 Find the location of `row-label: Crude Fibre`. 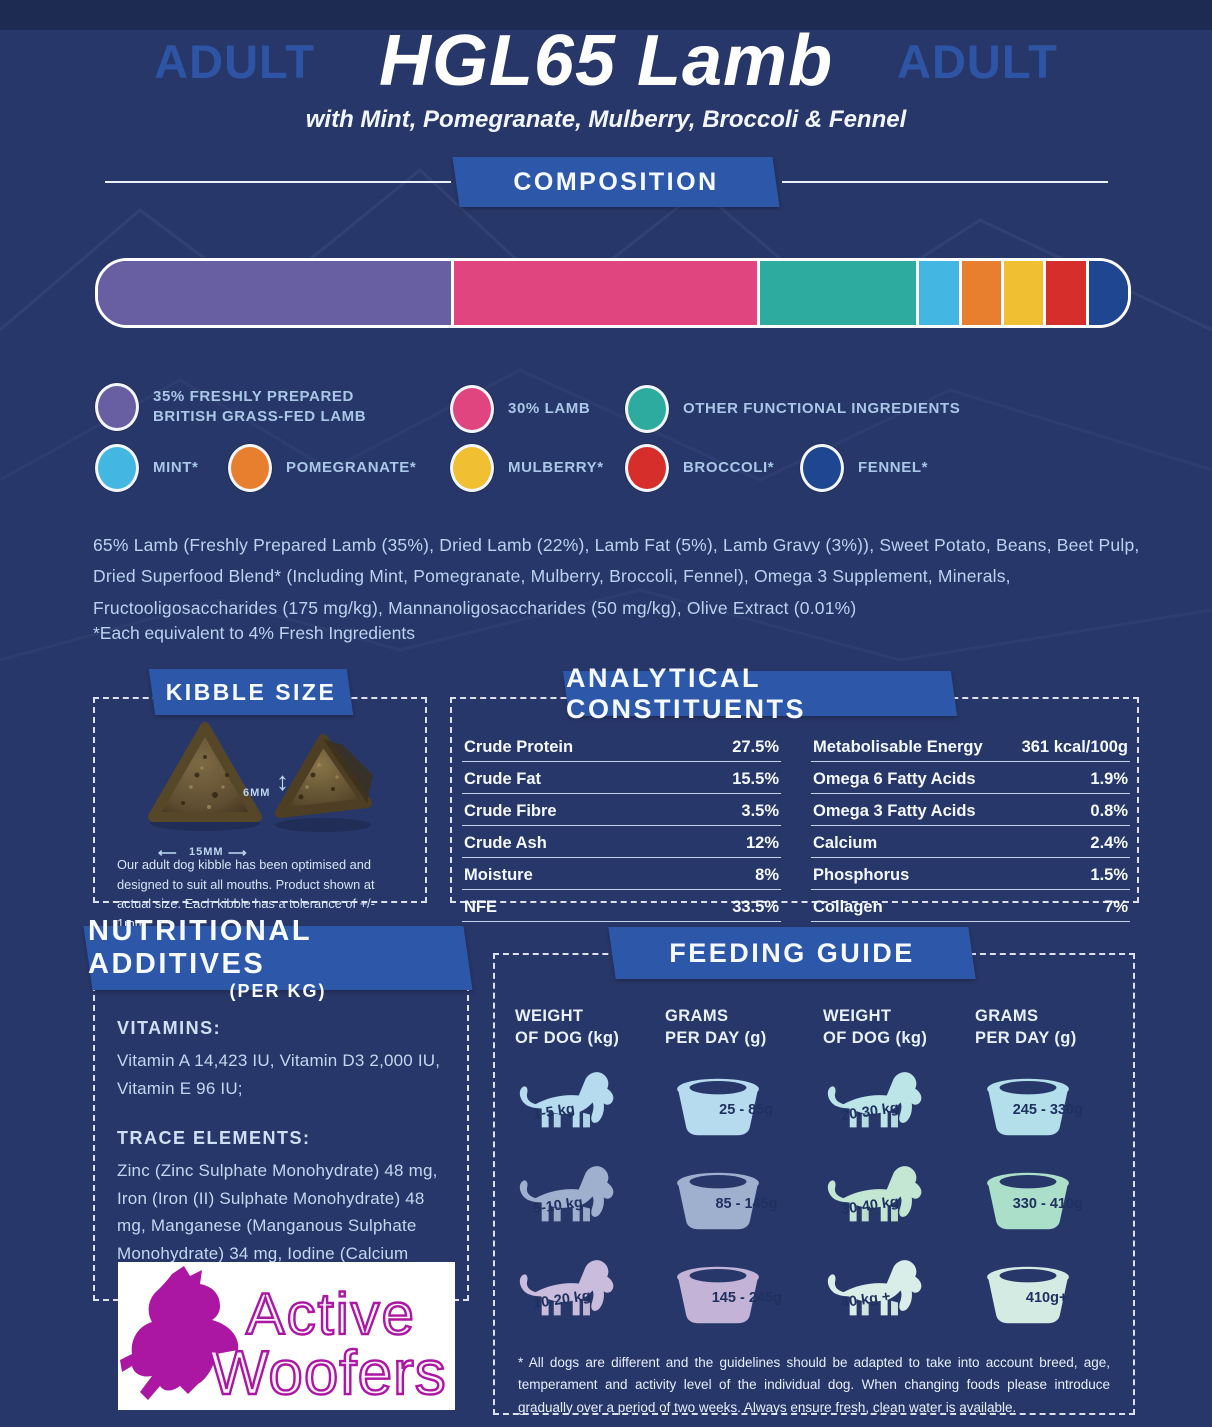

row-label: Crude Fibre is located at coordinates (510, 811).